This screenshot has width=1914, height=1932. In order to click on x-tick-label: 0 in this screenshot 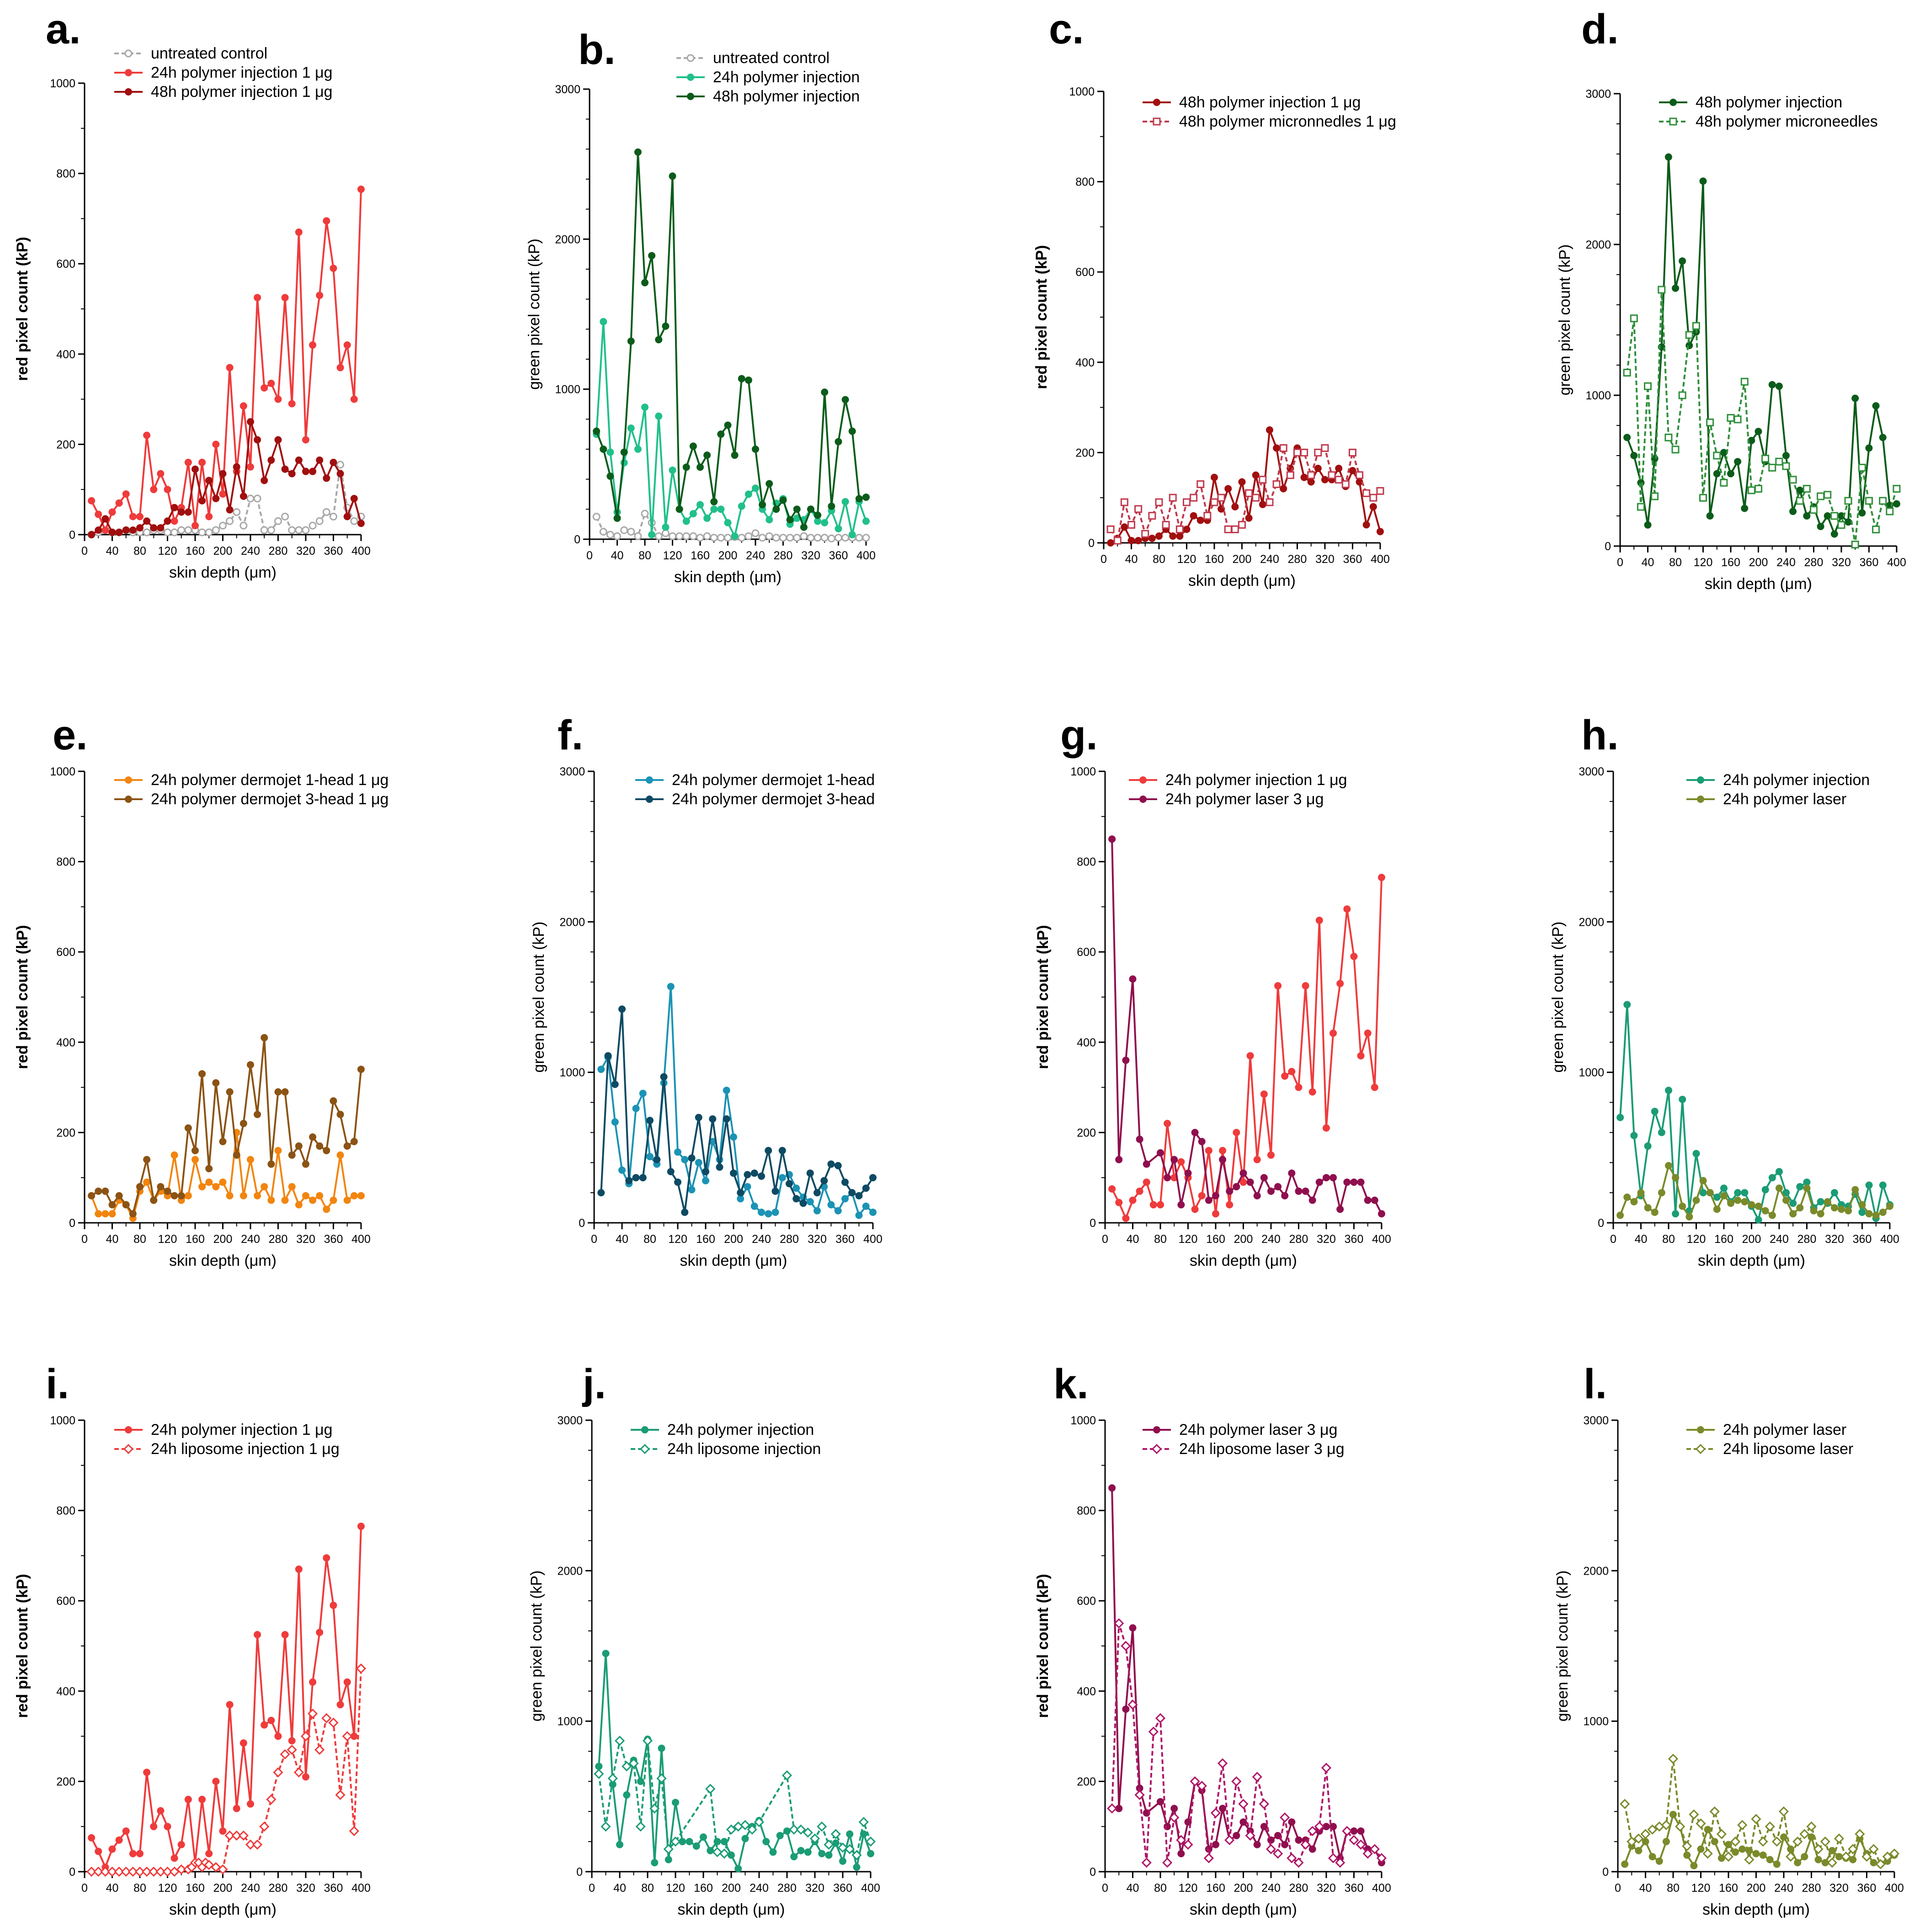, I will do `click(592, 1888)`.